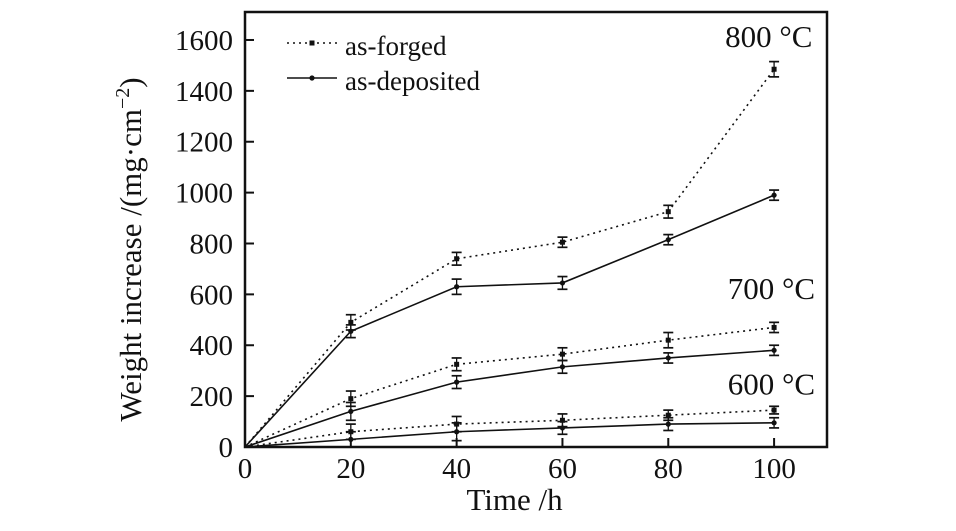  What do you see at coordinates (562, 469) in the screenshot?
I see `x-tick-label: 60` at bounding box center [562, 469].